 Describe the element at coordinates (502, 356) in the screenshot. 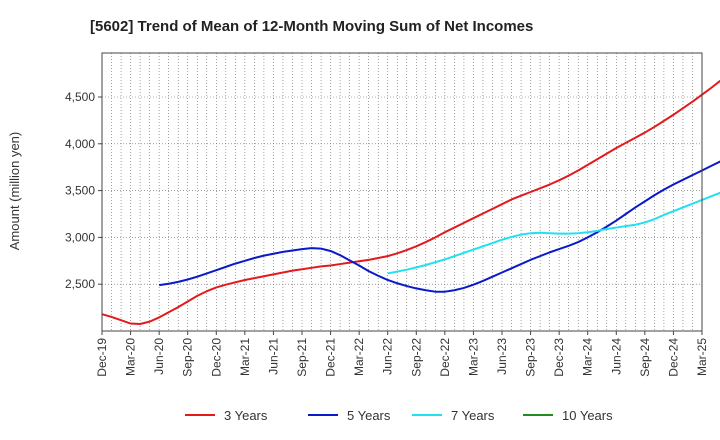

I see `x-tick-label: Jun-23` at that location.